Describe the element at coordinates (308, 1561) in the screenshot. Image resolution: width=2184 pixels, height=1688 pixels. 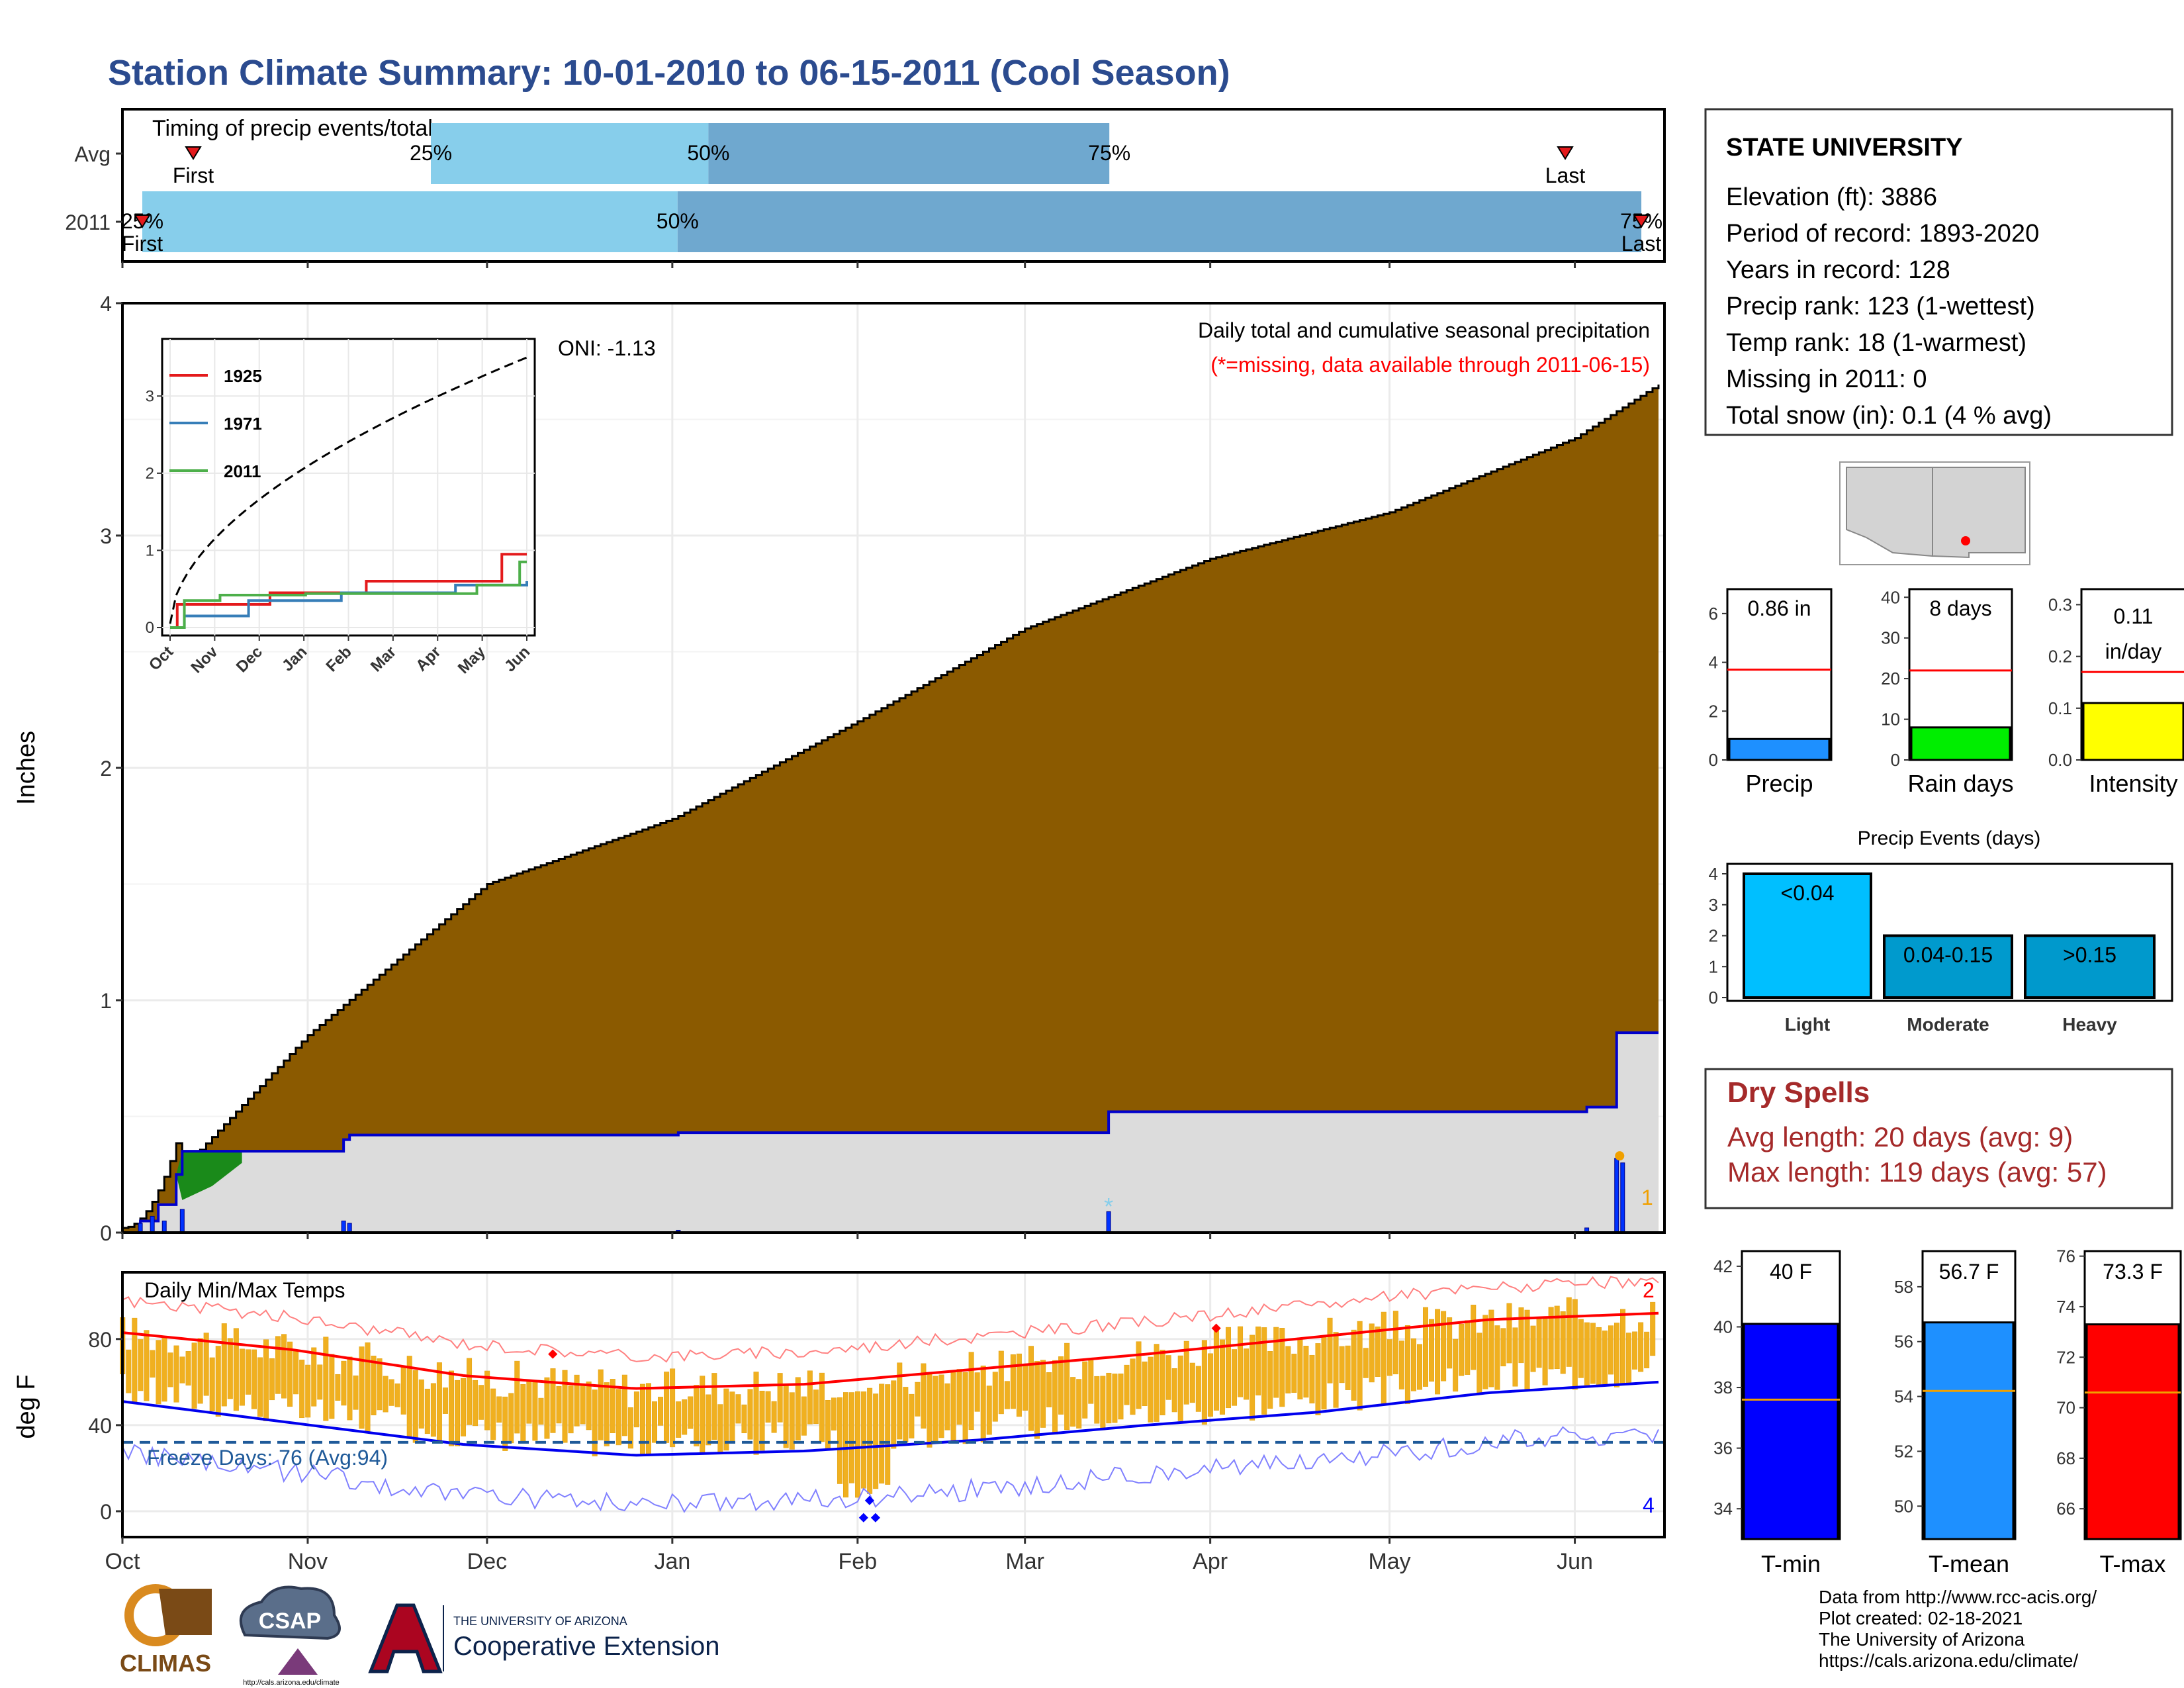
I see `x-axis-tick-label: Nov` at that location.